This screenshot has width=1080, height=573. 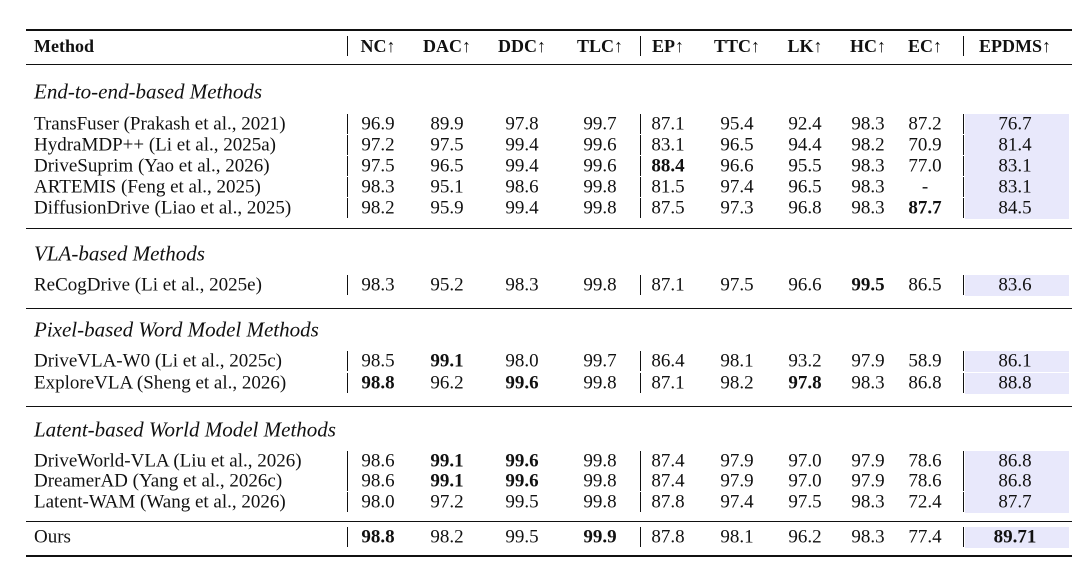 What do you see at coordinates (378, 461) in the screenshot?
I see `value-cell: 98.6` at bounding box center [378, 461].